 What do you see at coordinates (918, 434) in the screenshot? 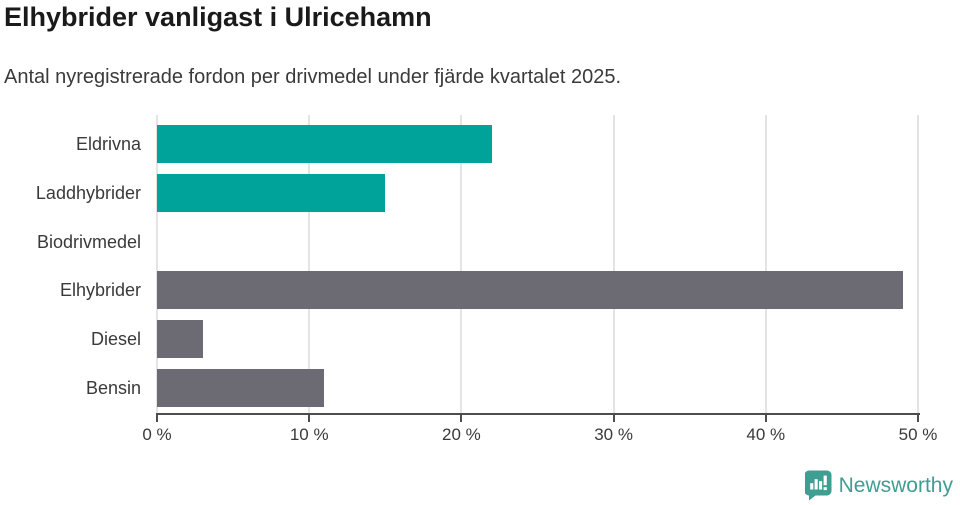
I see `x-tick-label: 50 %` at bounding box center [918, 434].